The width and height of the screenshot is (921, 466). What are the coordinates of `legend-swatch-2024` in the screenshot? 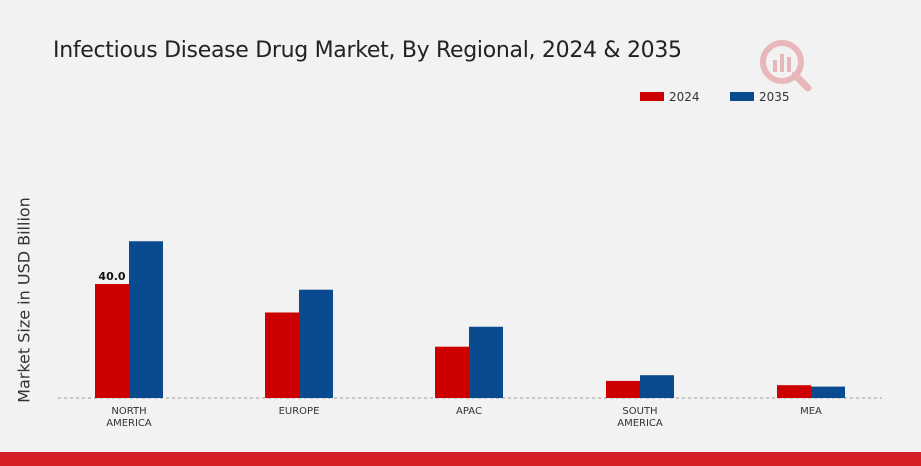 It's located at (652, 96).